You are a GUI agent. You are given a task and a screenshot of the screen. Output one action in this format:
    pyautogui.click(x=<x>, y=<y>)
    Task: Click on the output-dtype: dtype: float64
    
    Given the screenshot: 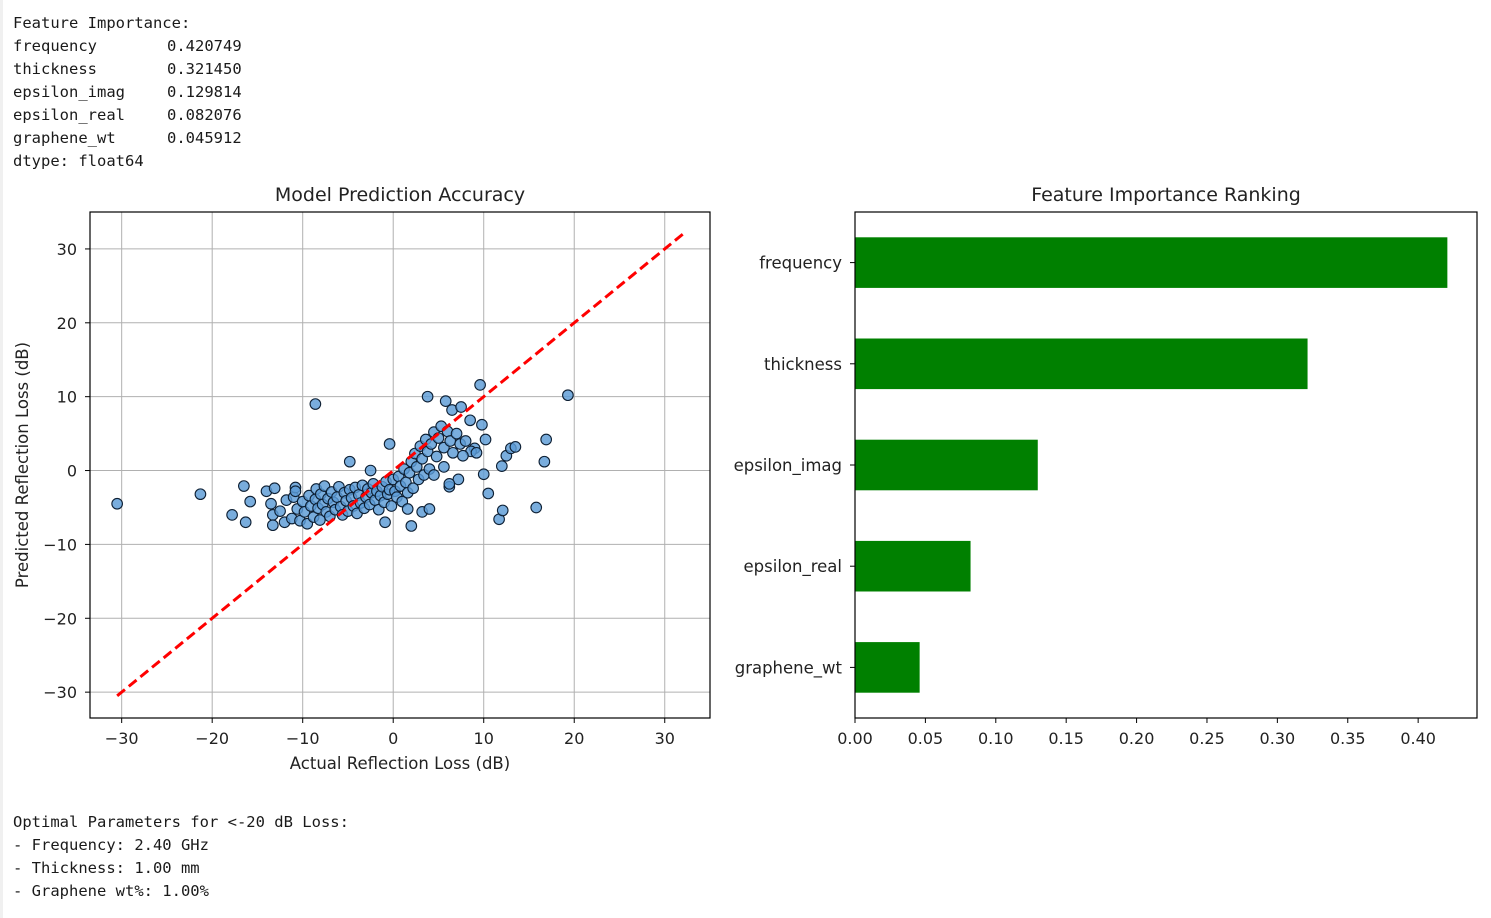 What is the action you would take?
    pyautogui.click(x=78, y=161)
    